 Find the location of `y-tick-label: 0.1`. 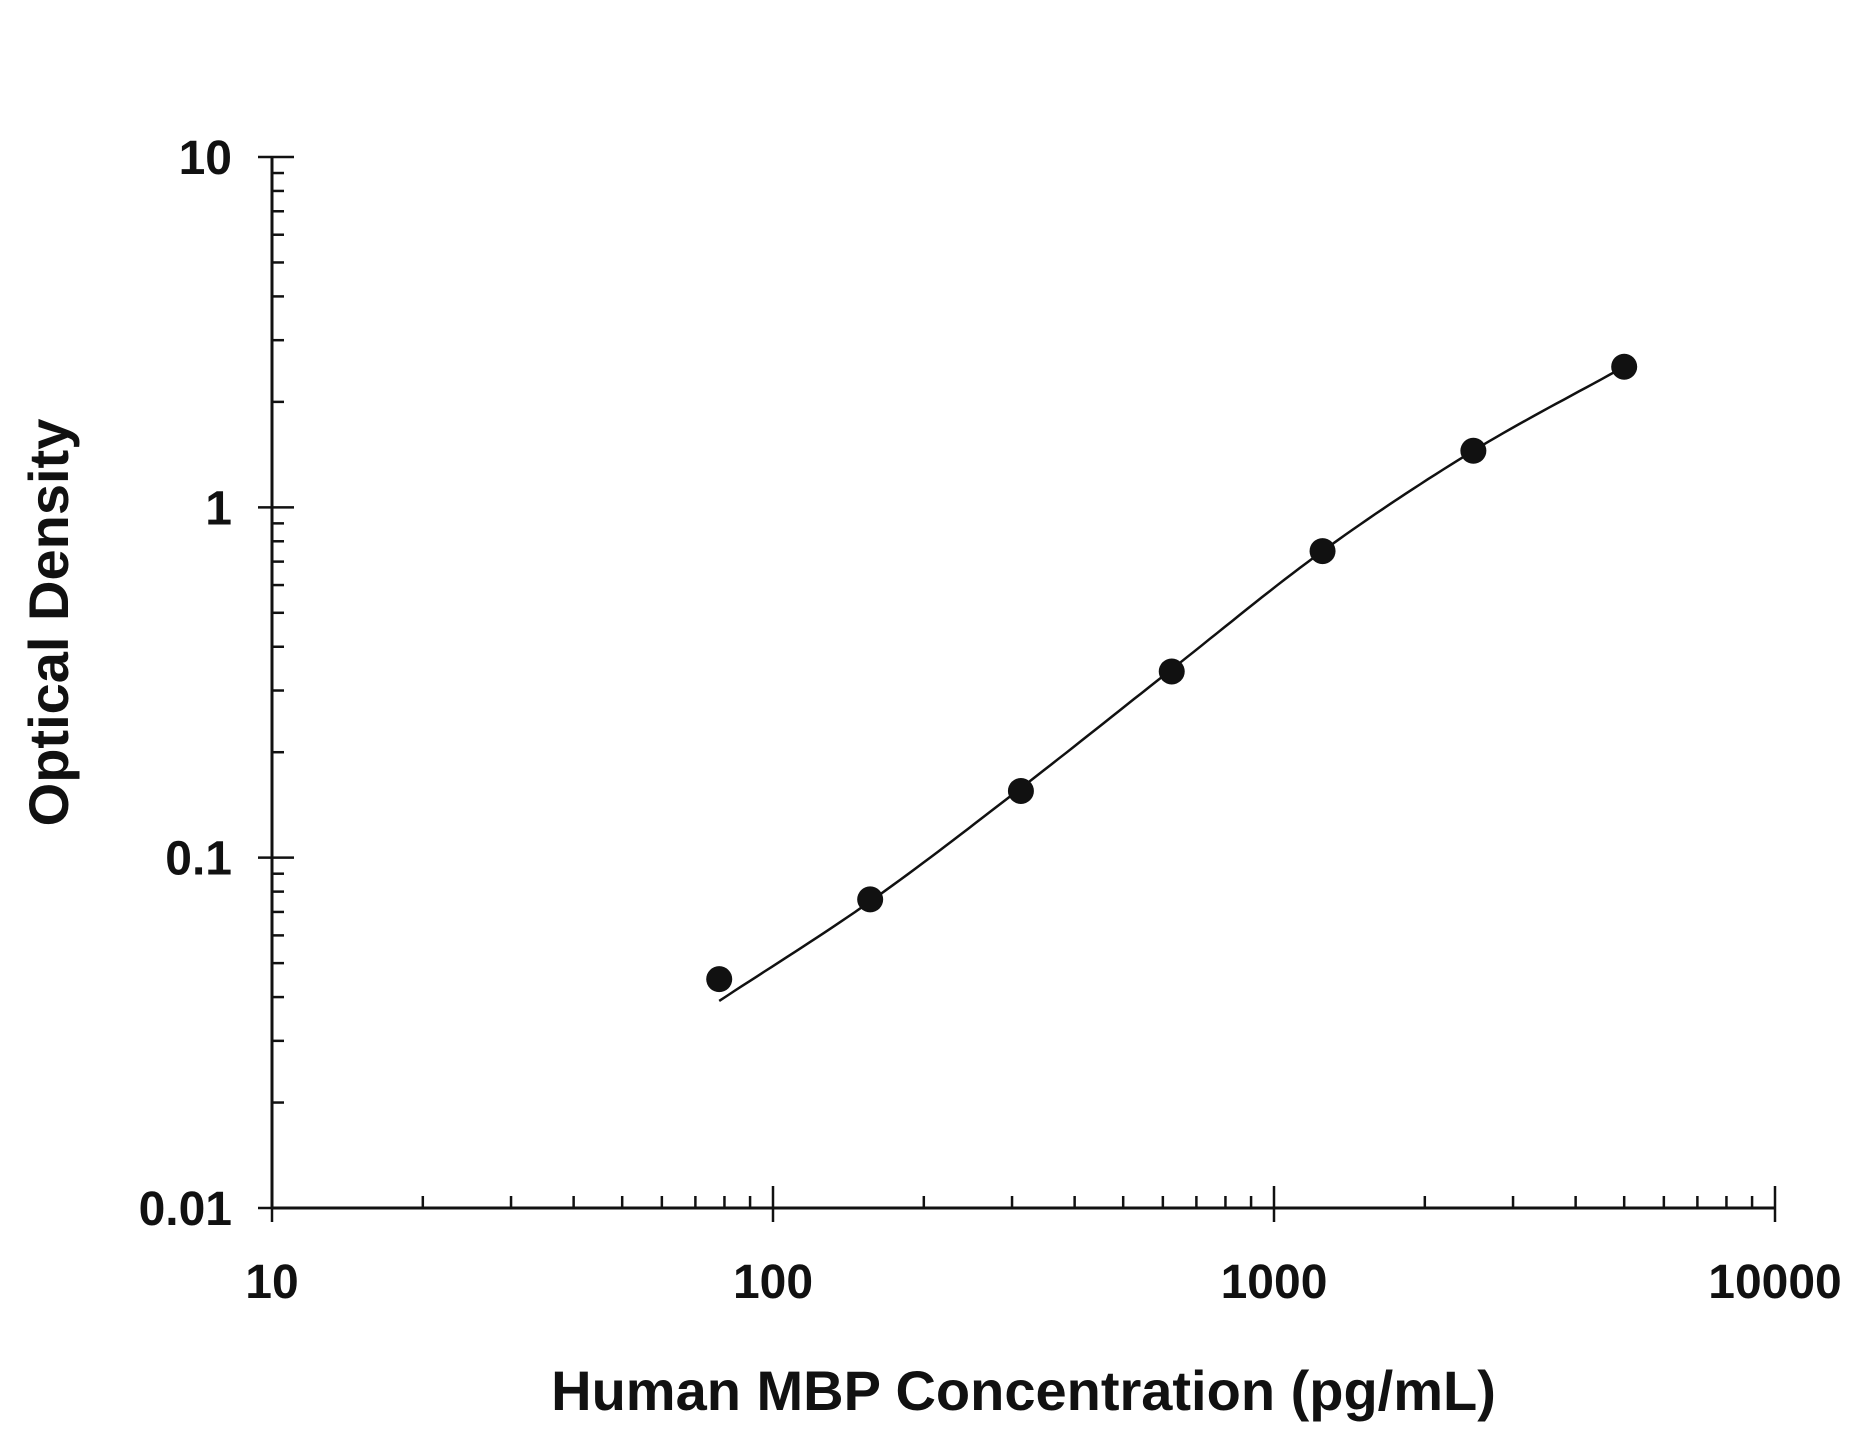

y-tick-label: 0.1 is located at coordinates (198, 859).